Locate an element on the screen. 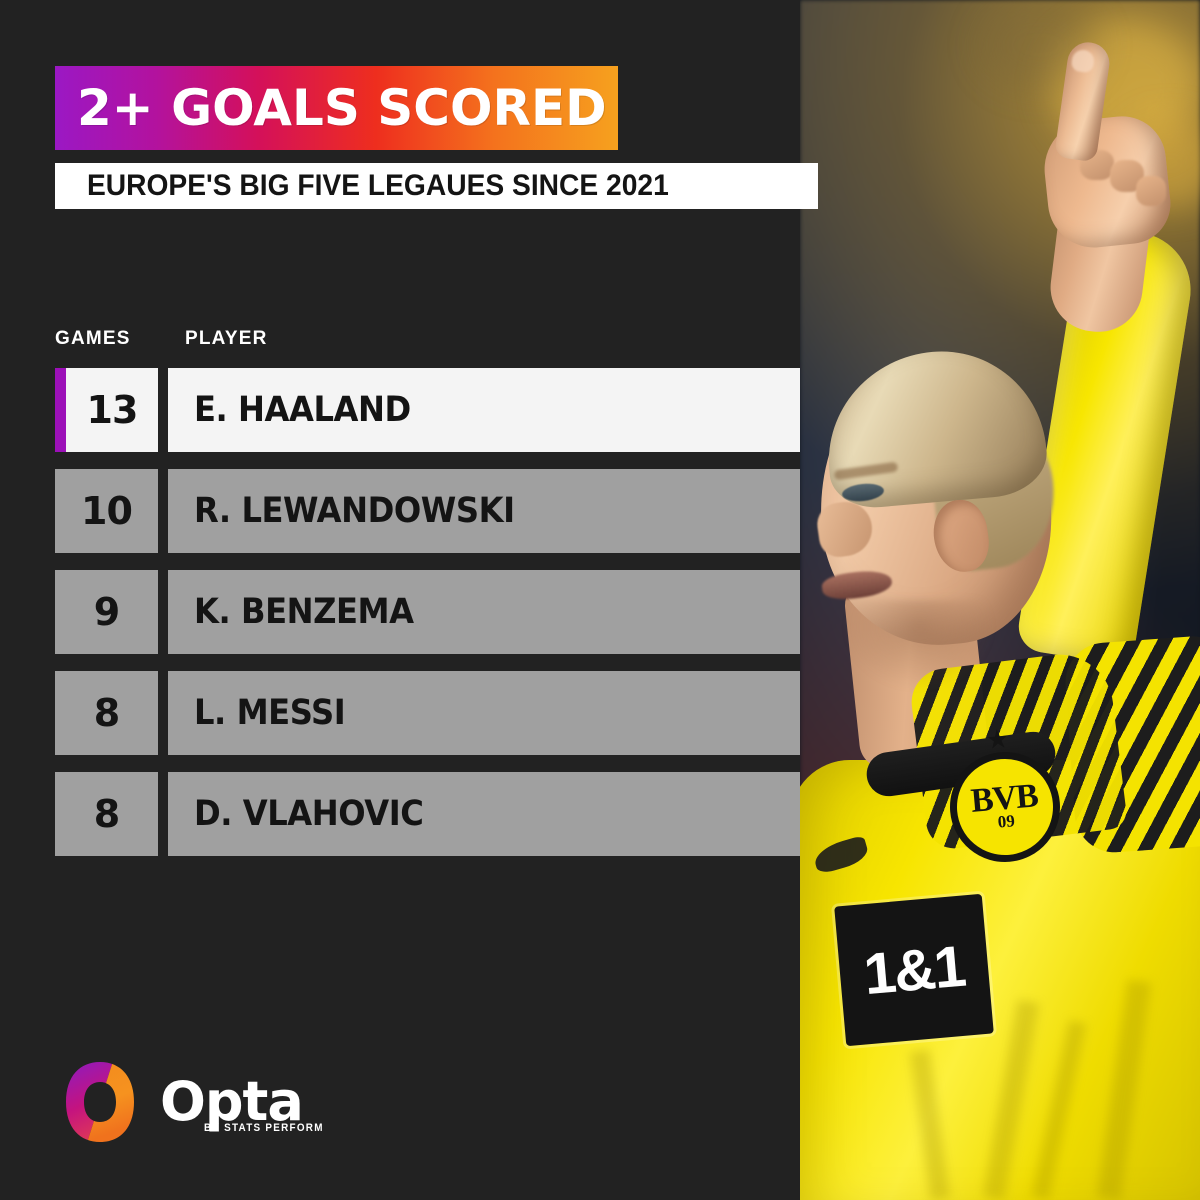  table-row: 10 R. LEWANDOWSKI is located at coordinates (427, 511).